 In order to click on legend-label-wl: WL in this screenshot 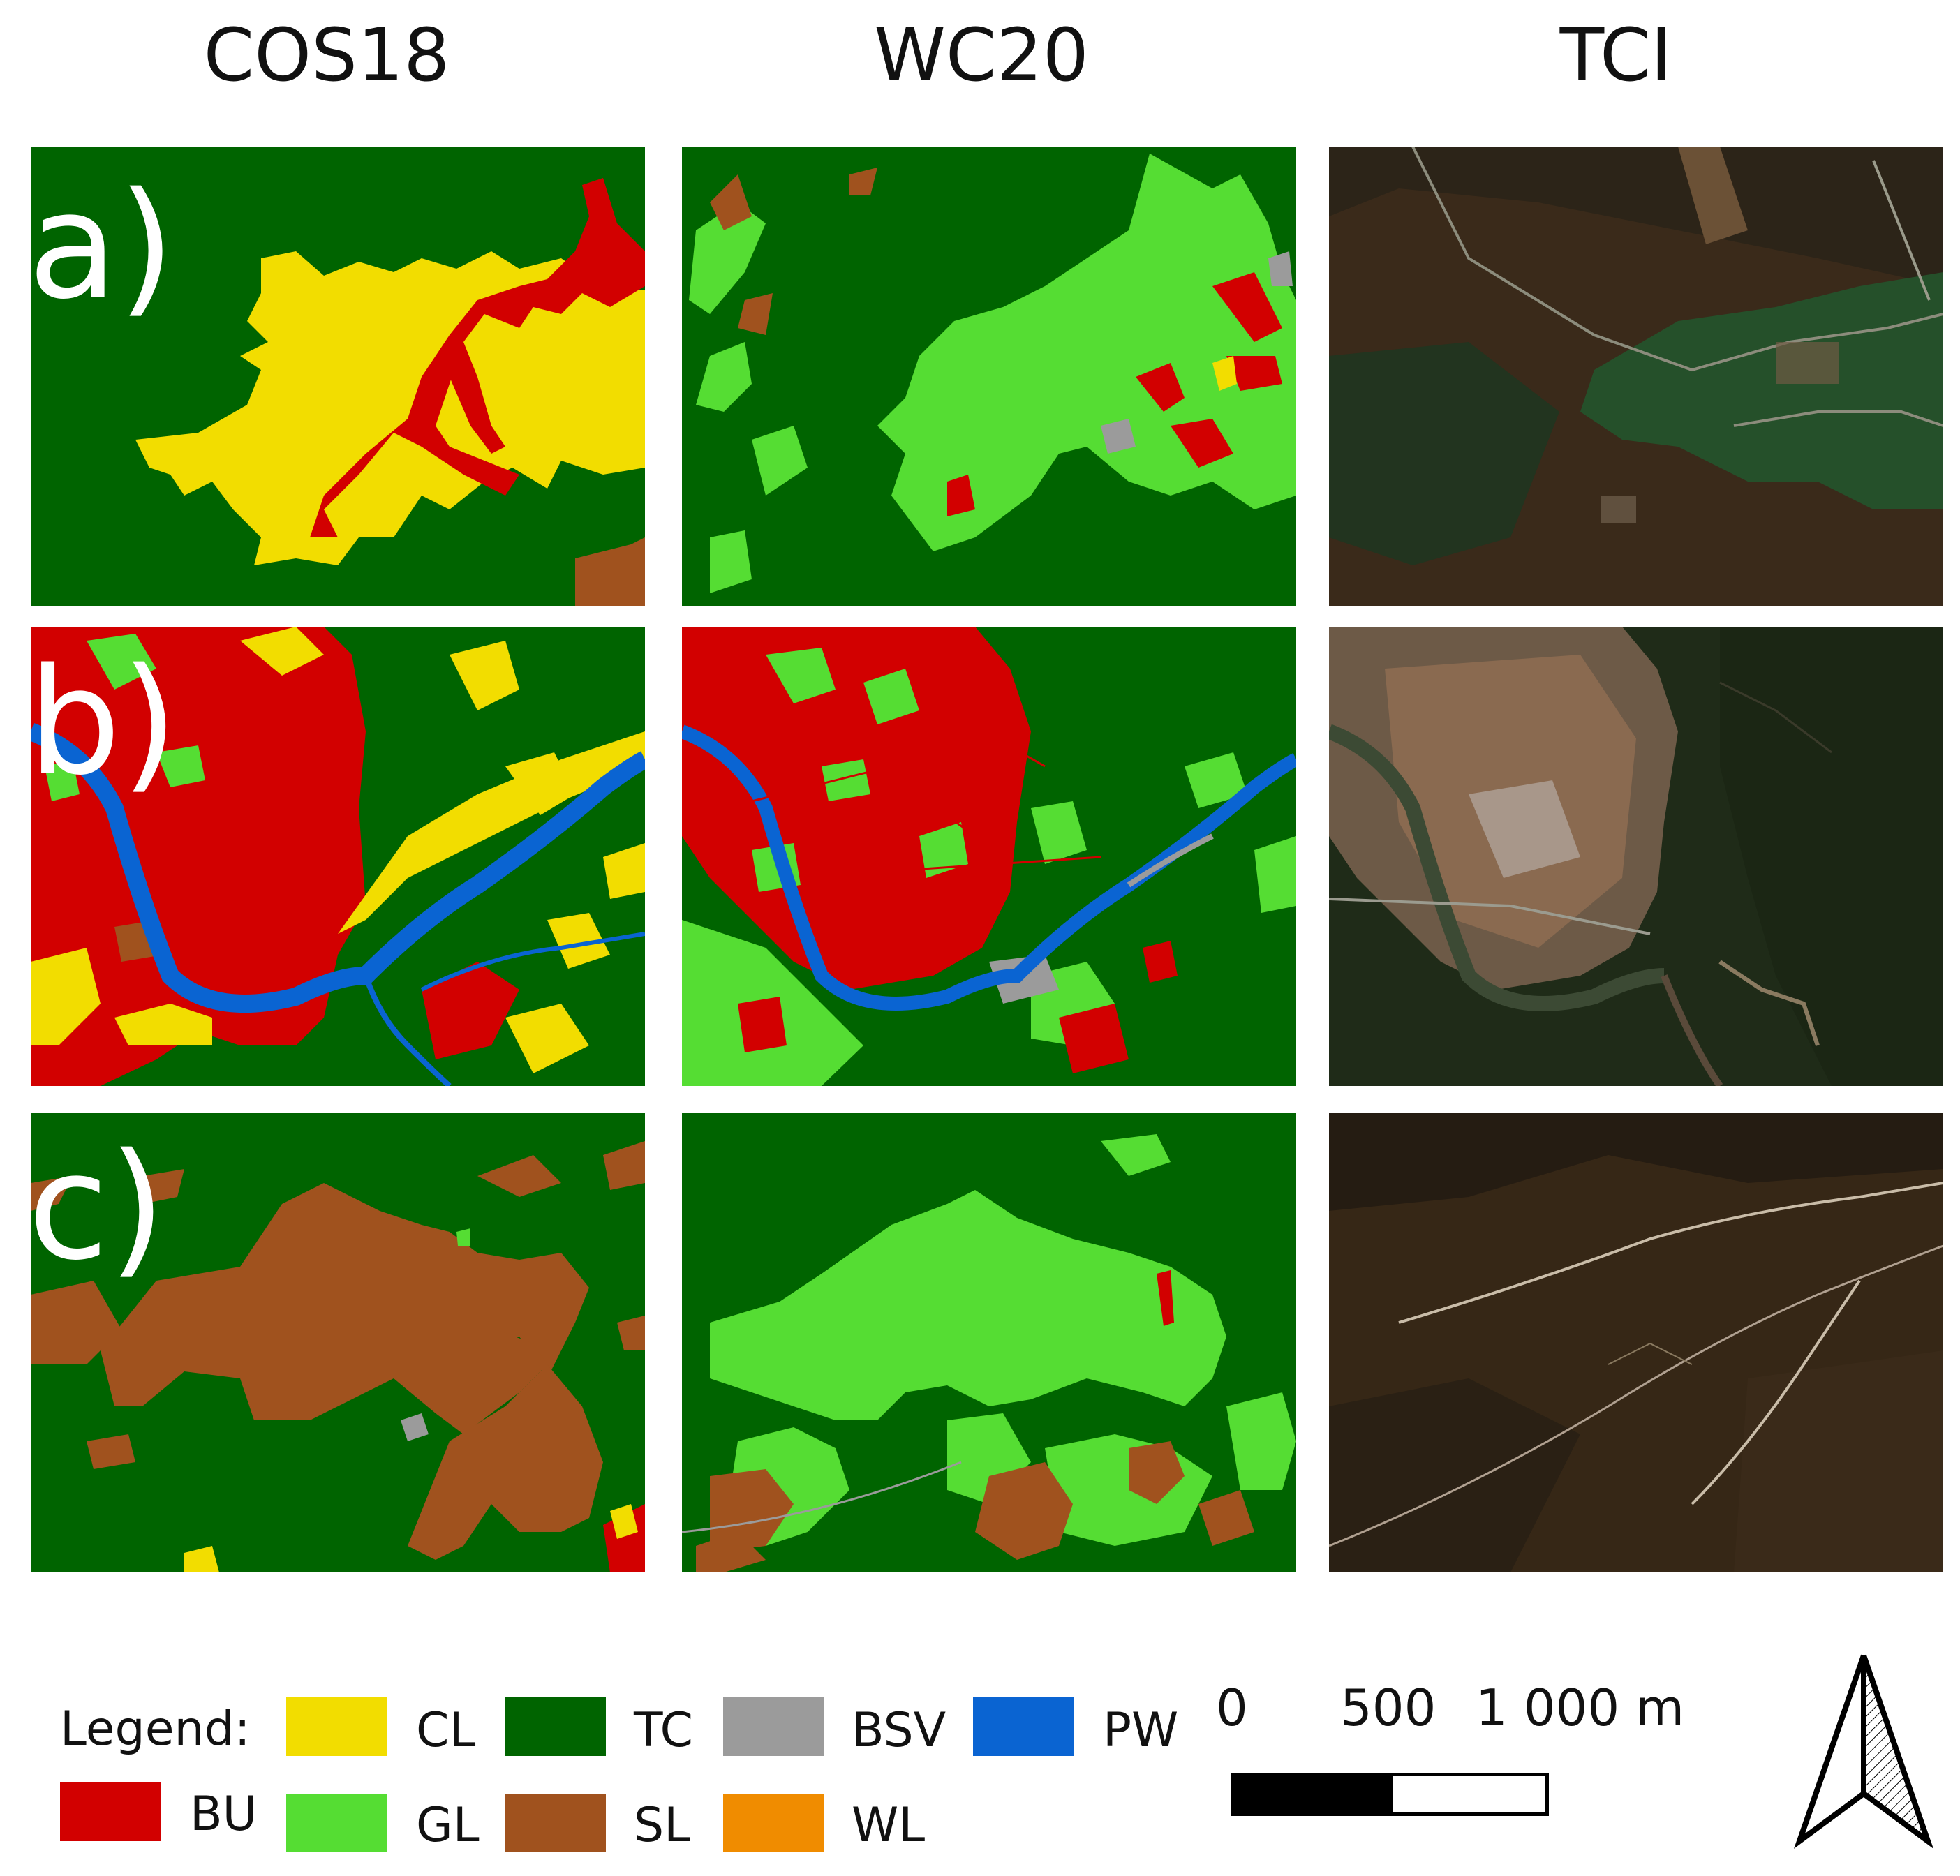, I will do `click(889, 1825)`.